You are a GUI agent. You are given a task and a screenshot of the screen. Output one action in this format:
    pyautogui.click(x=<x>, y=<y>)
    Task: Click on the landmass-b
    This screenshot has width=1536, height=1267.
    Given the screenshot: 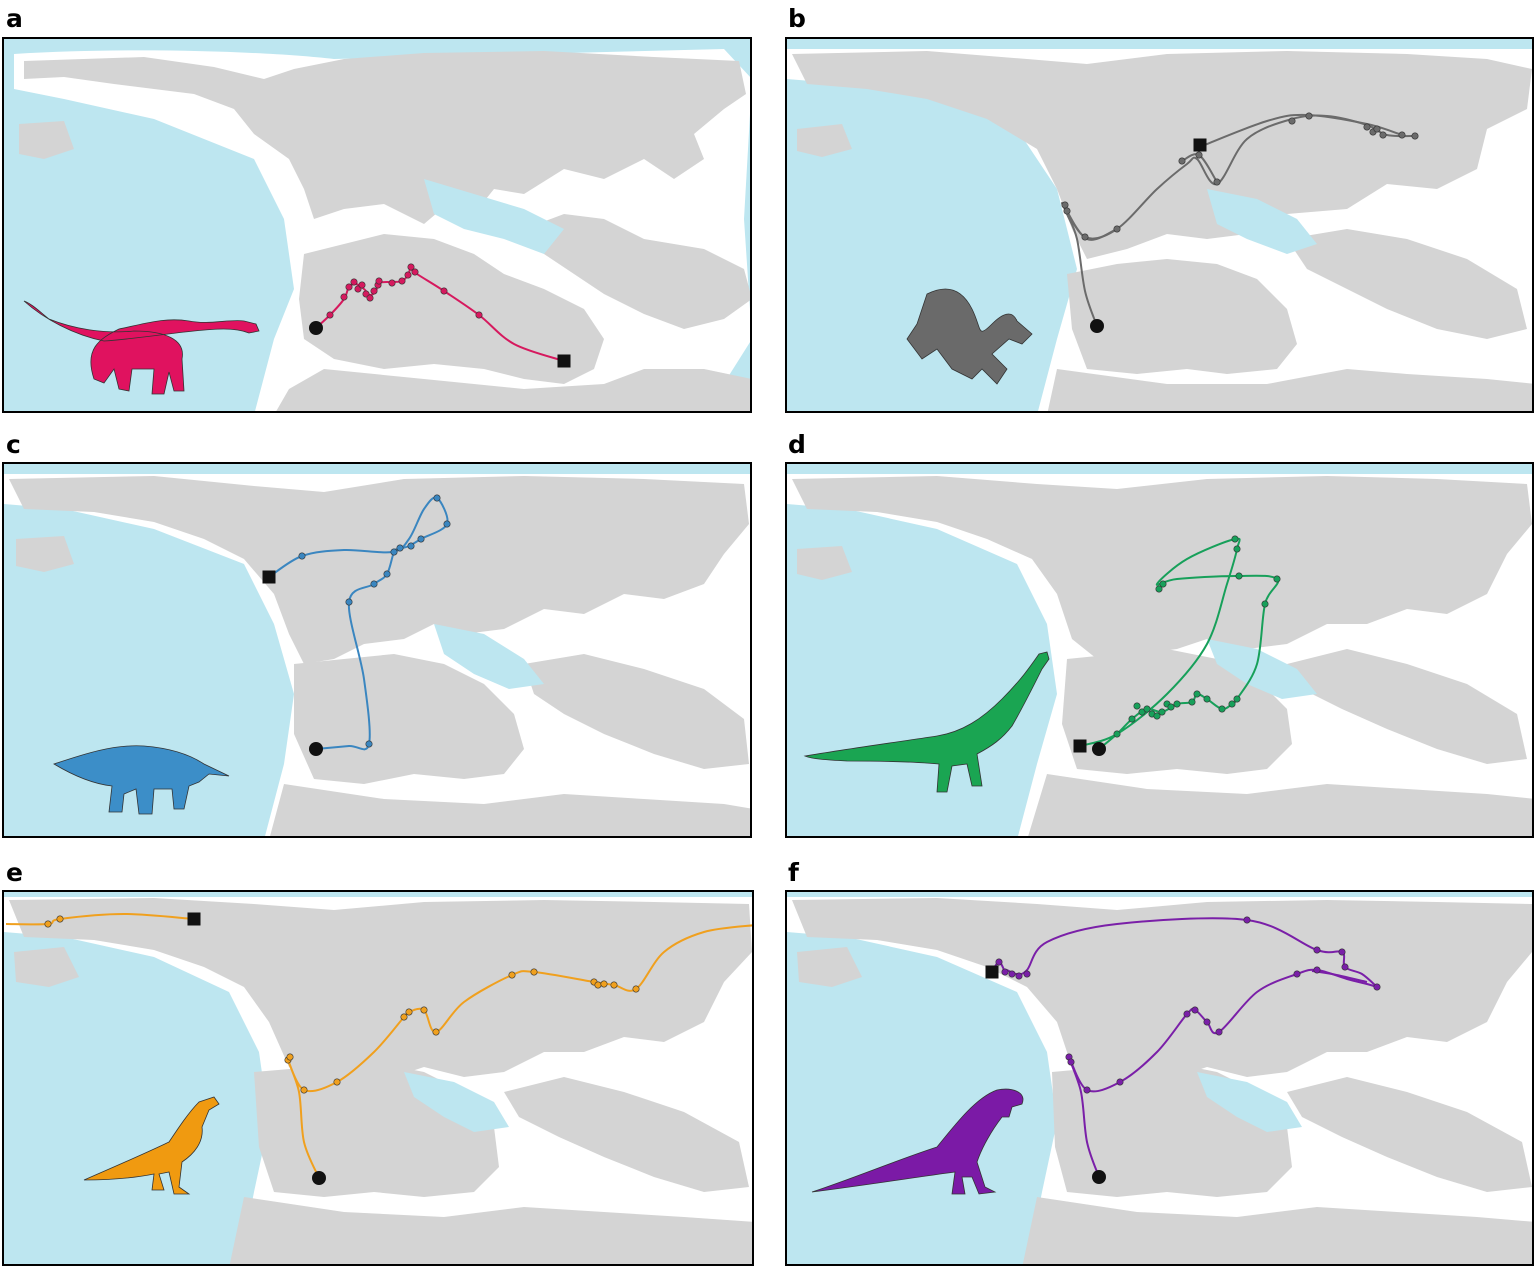 What is the action you would take?
    pyautogui.click(x=1159, y=230)
    